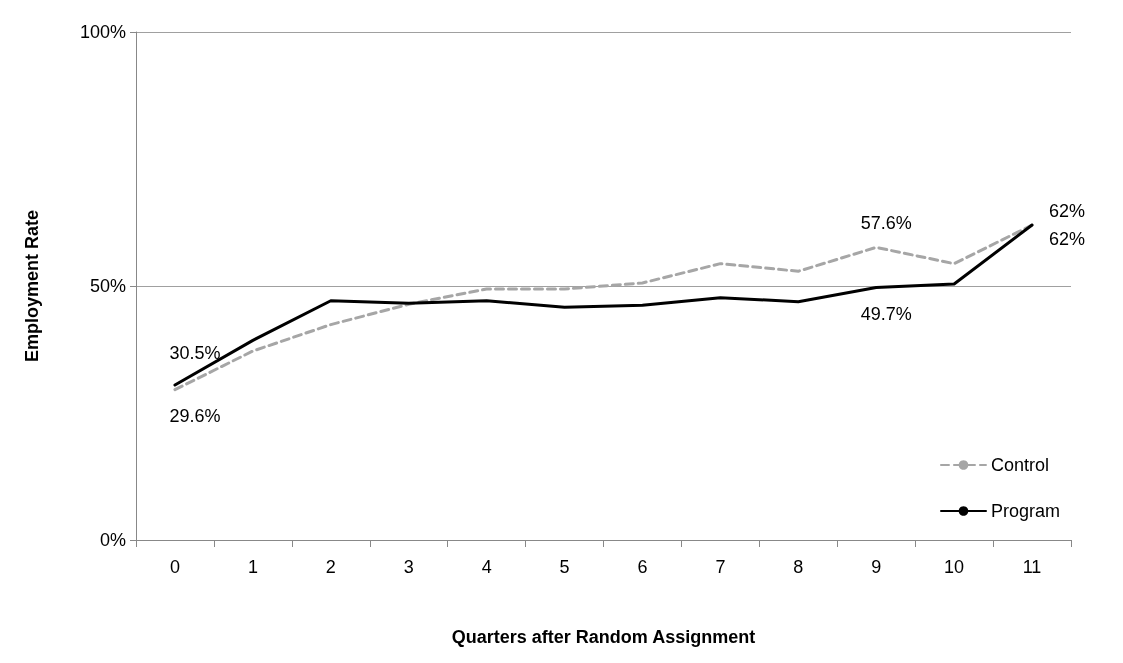 Image resolution: width=1123 pixels, height=663 pixels. What do you see at coordinates (32, 286) in the screenshot?
I see `y-axis-title: Employment Rate` at bounding box center [32, 286].